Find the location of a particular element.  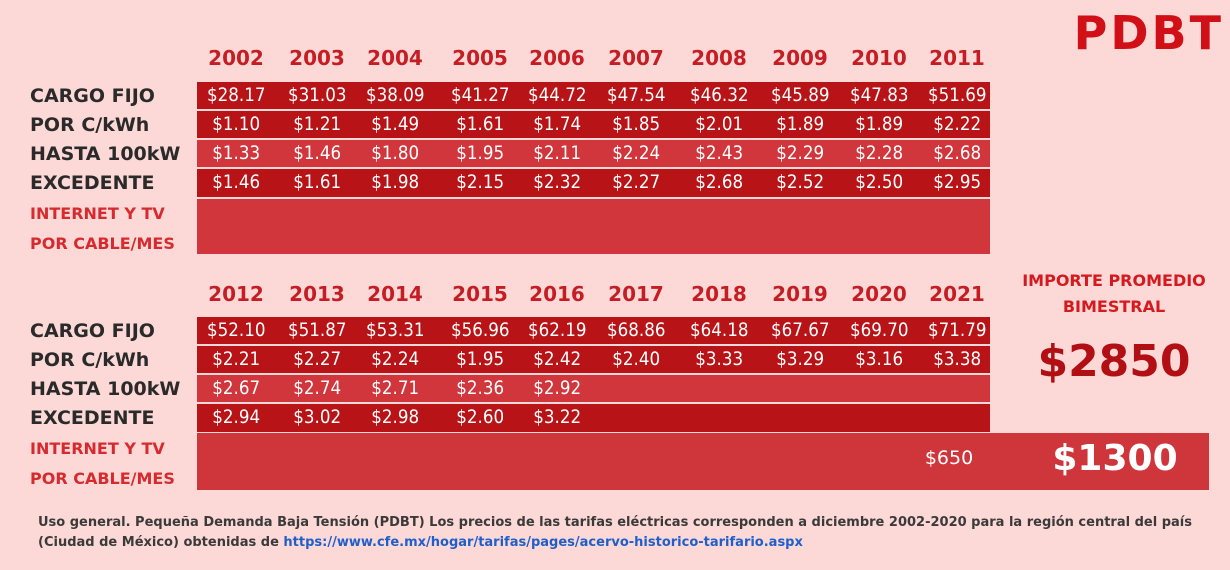

table-cell: $3.16 is located at coordinates (879, 359).